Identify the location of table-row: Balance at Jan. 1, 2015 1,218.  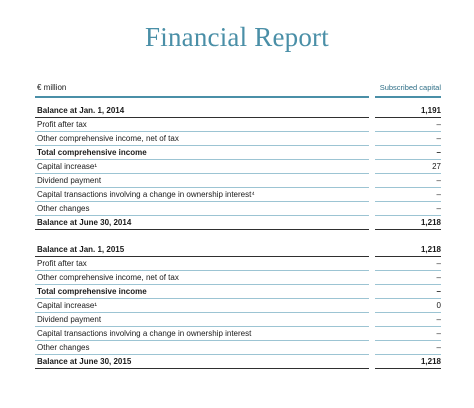
(238, 250).